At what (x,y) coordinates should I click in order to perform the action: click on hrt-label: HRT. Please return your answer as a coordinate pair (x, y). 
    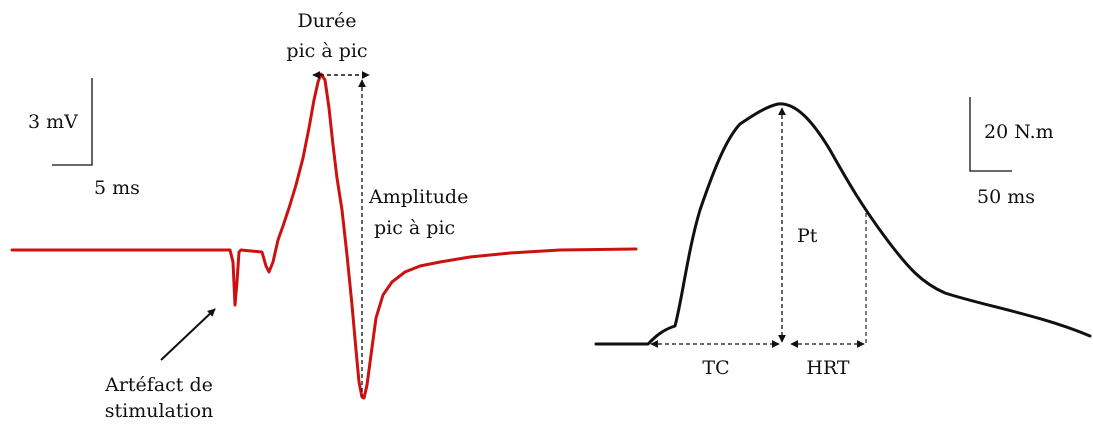
    Looking at the image, I should click on (828, 368).